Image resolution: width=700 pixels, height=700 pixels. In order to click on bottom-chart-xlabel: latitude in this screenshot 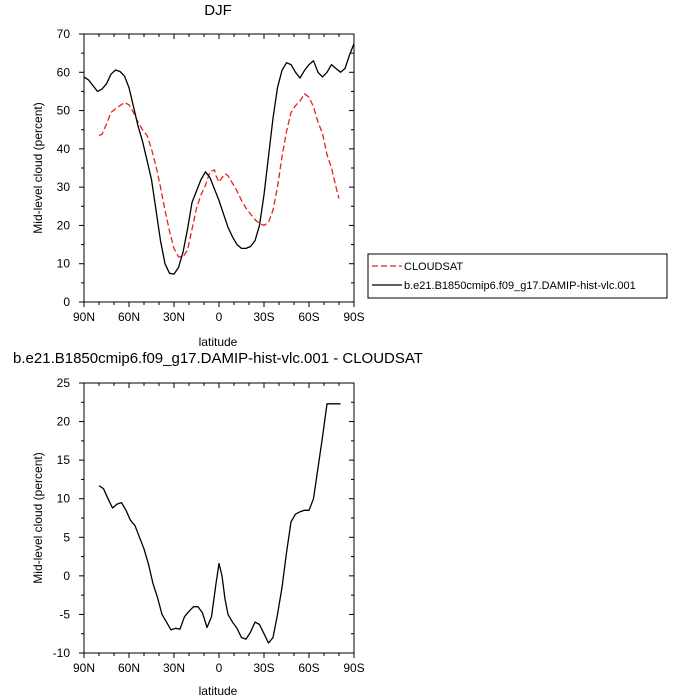, I will do `click(218, 691)`.